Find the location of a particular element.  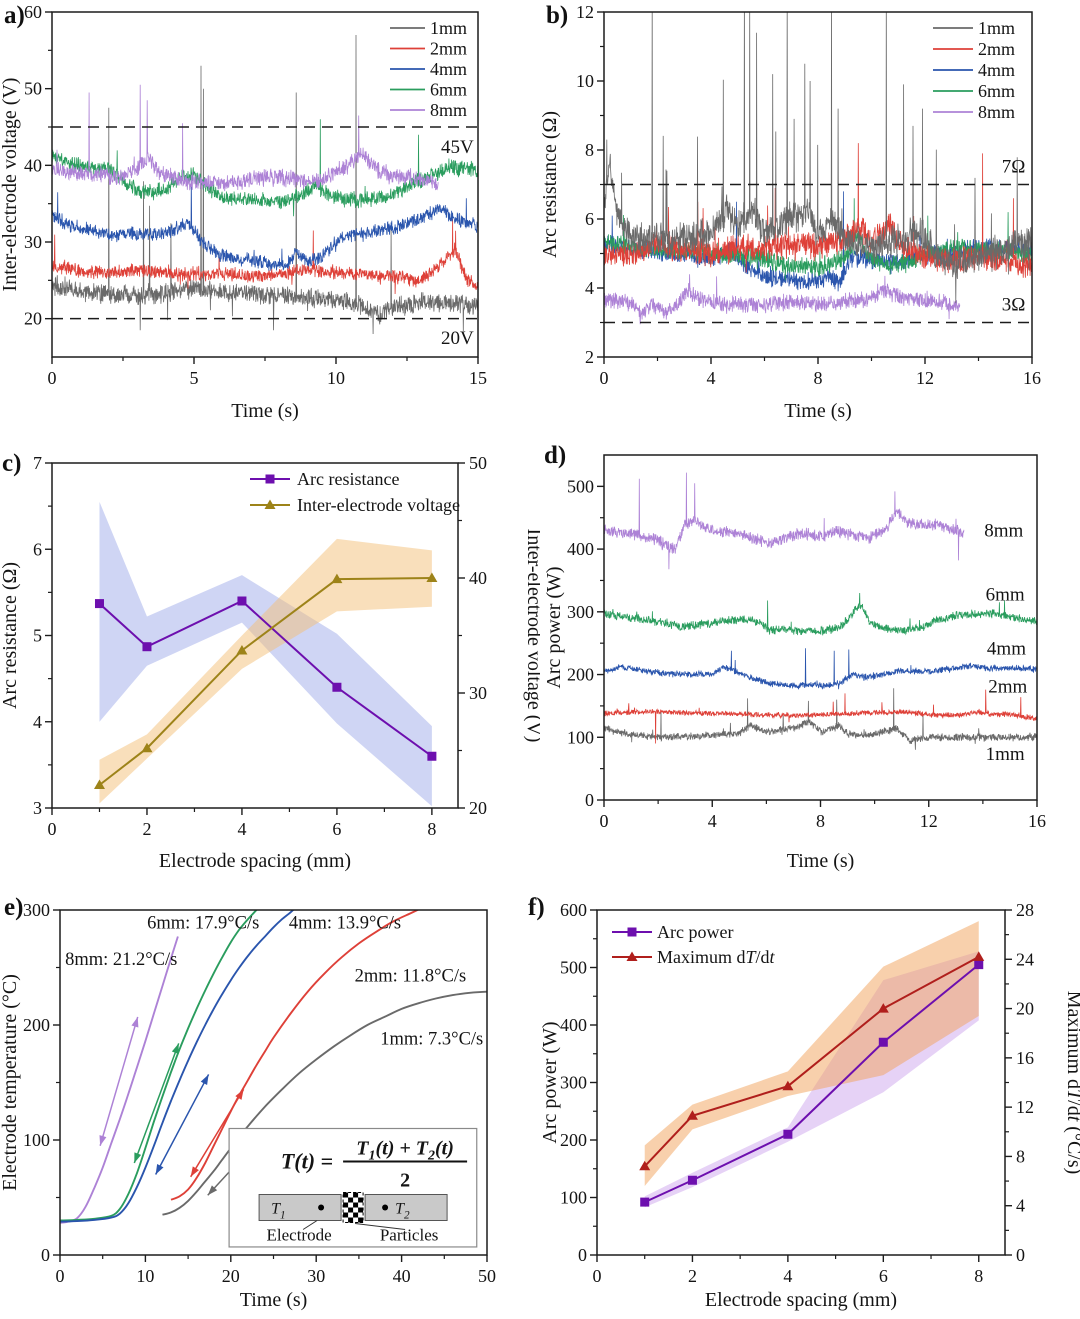

svg-text: 600 is located at coordinates (573, 910).